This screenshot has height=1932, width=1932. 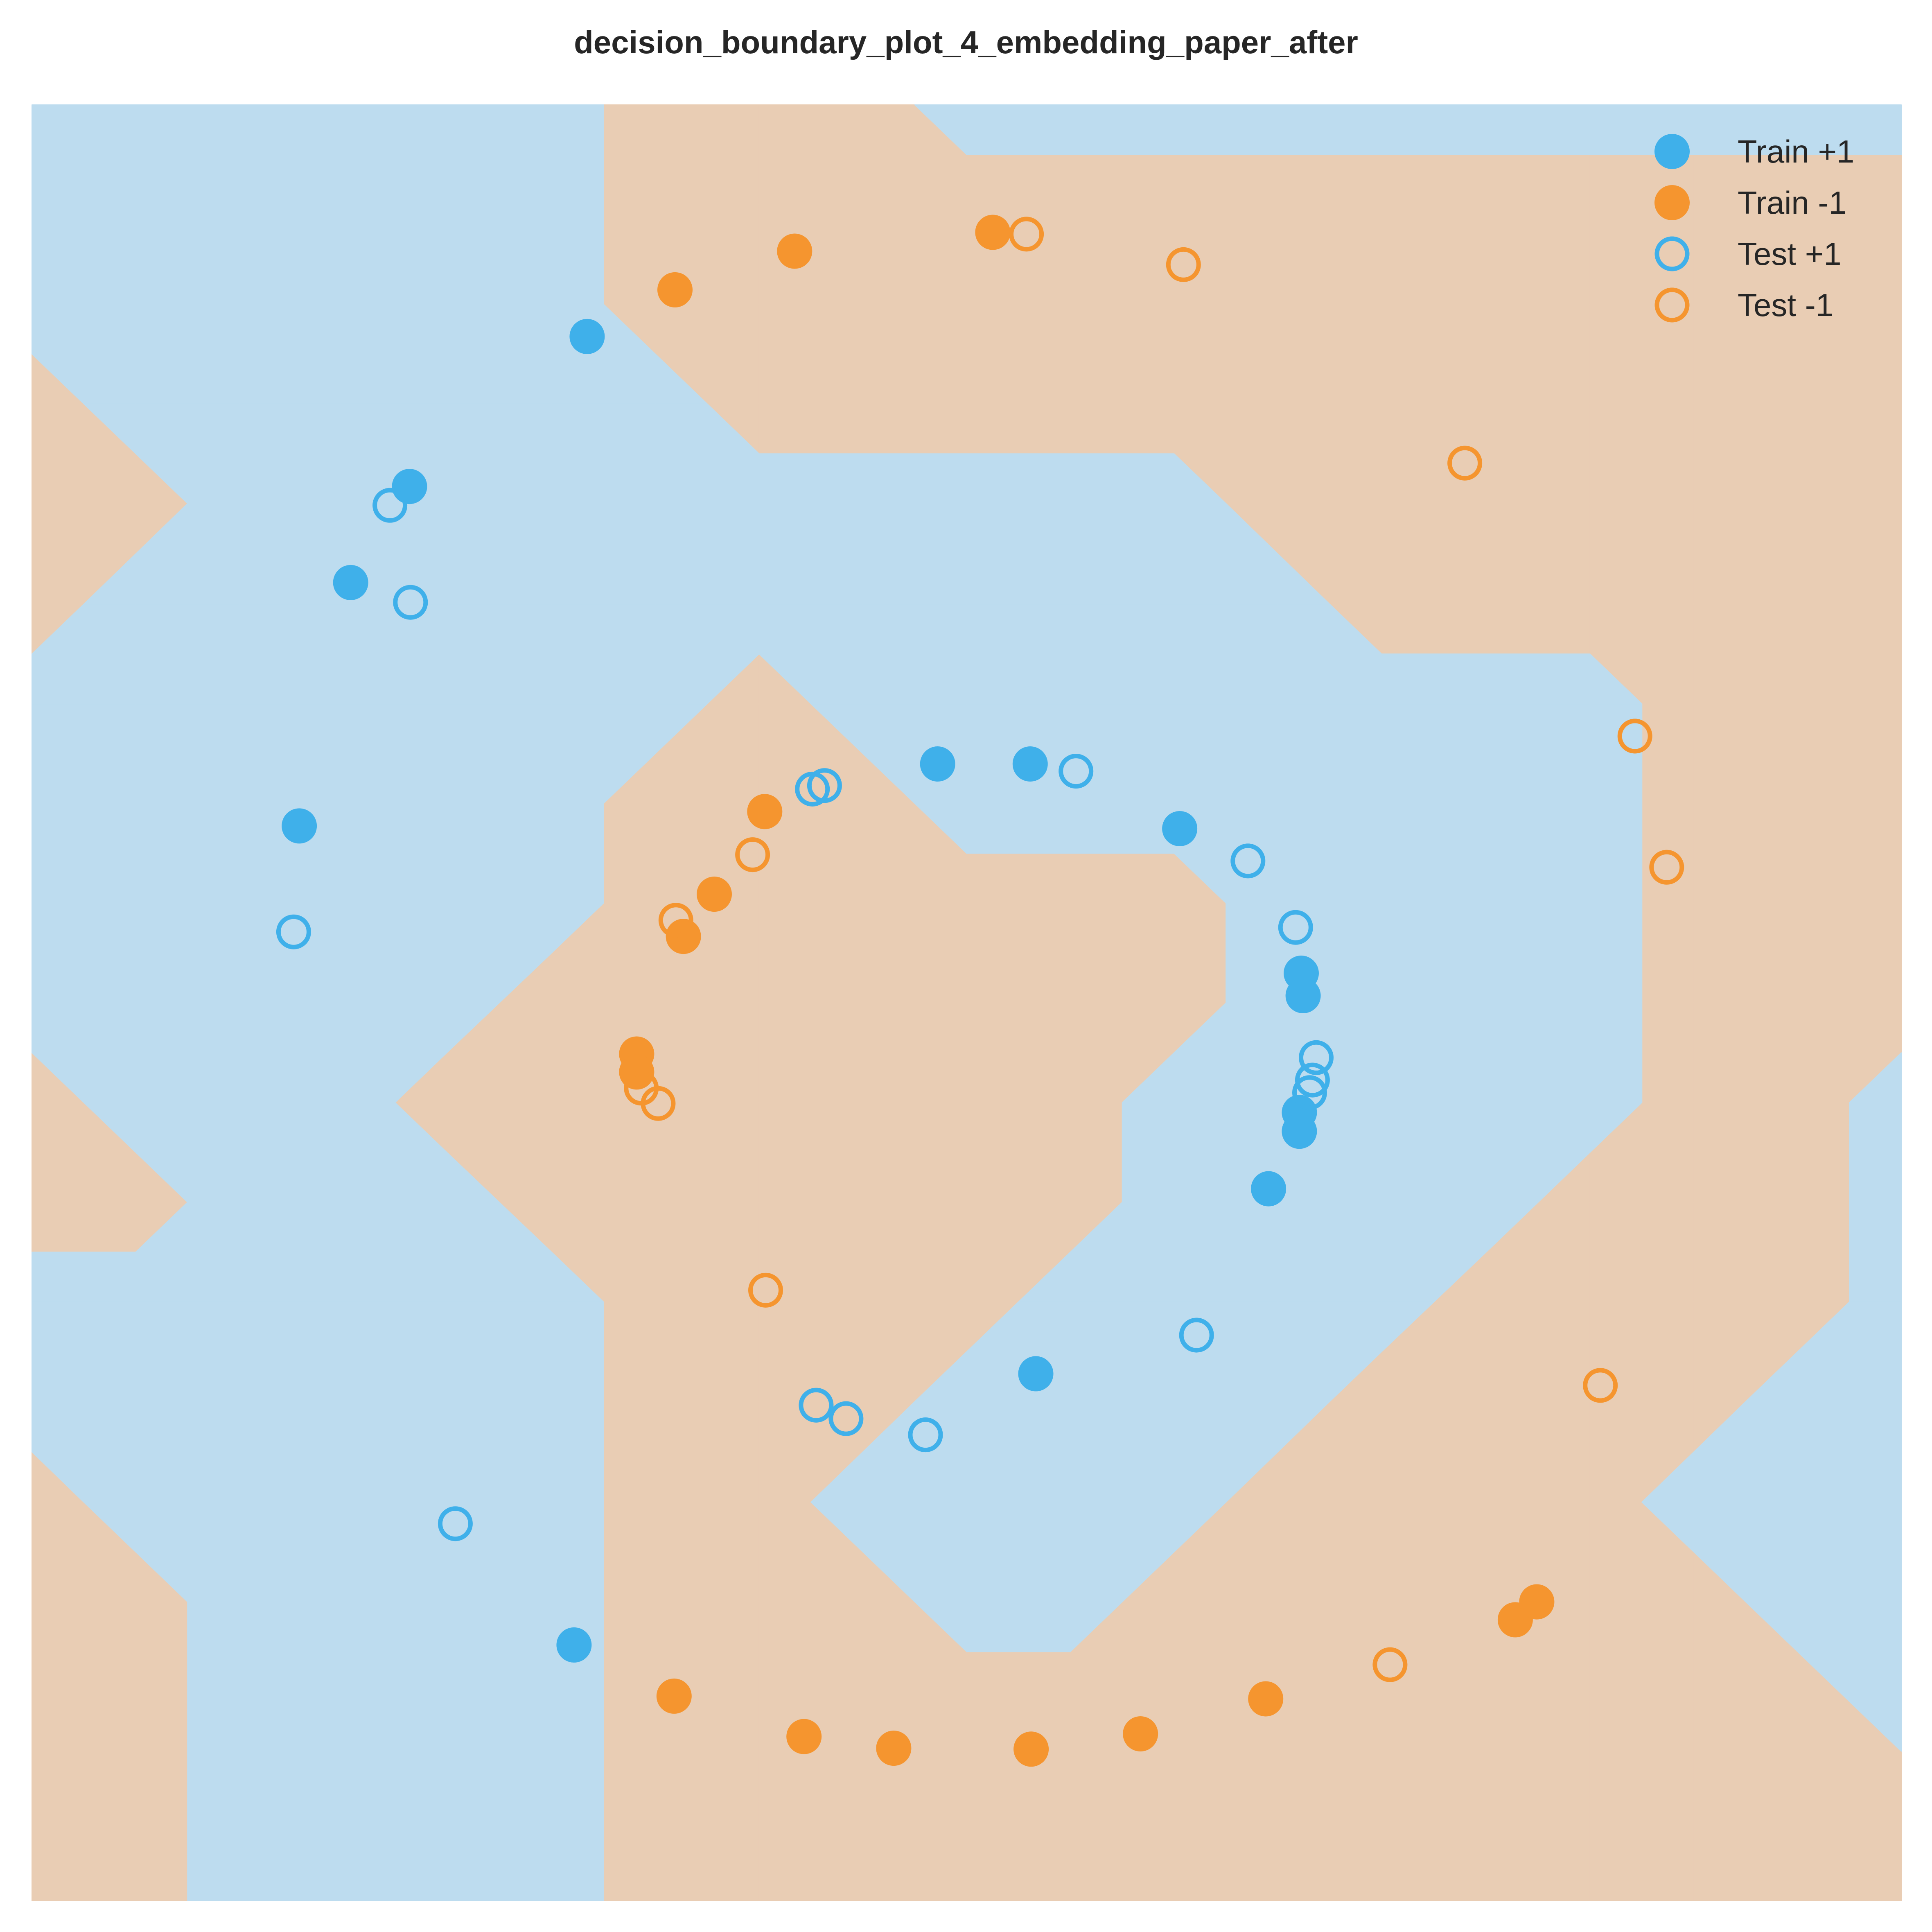 I want to click on legend-label-train-pos: Train +1, so click(x=1796, y=151).